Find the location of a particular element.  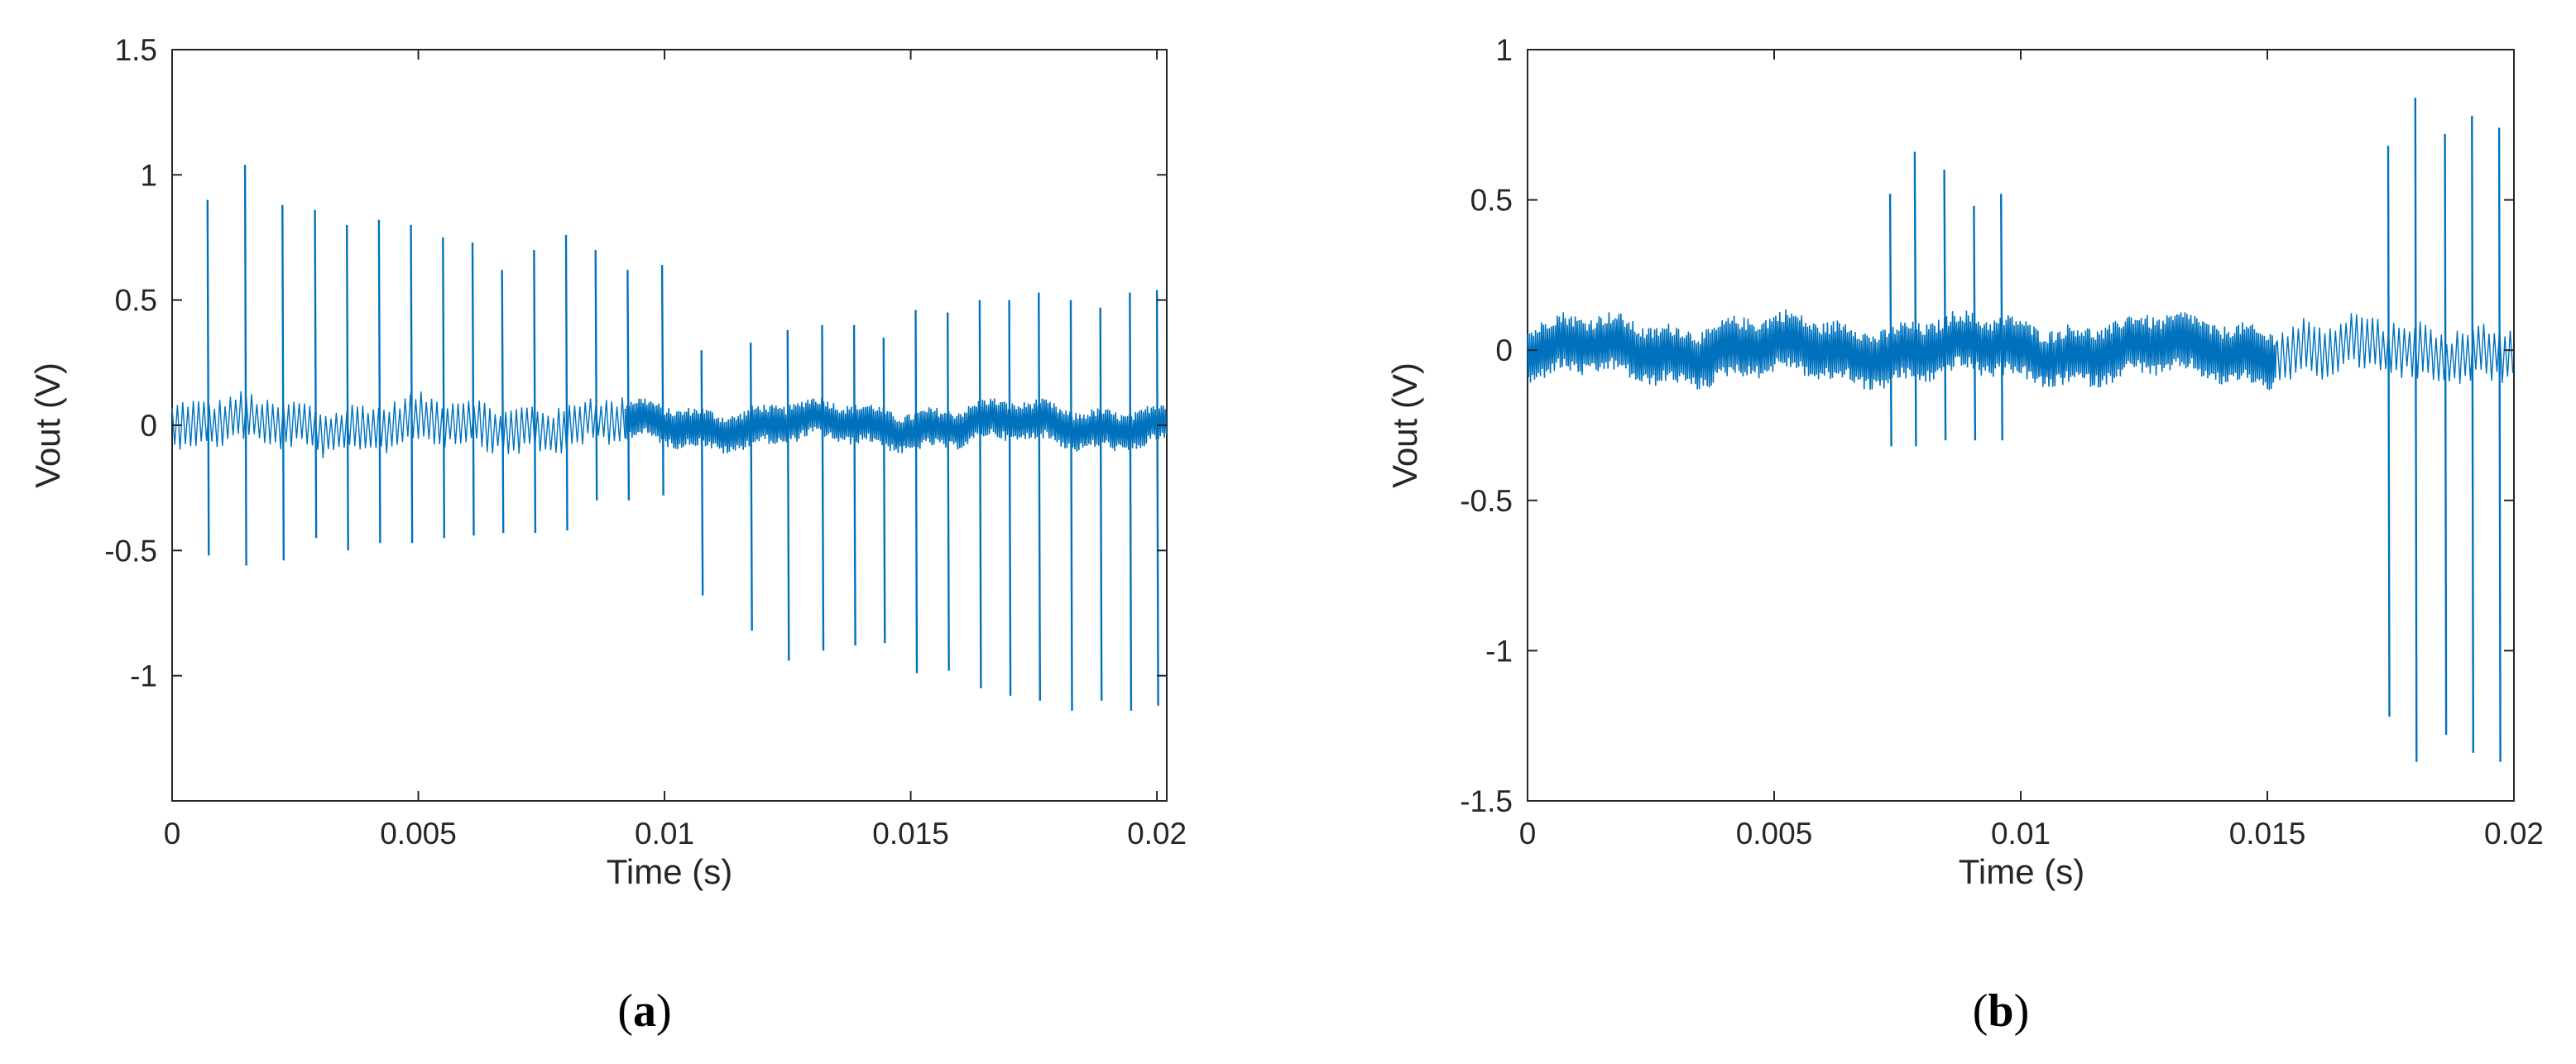

ytick-label-b-2: 0 is located at coordinates (1504, 350).